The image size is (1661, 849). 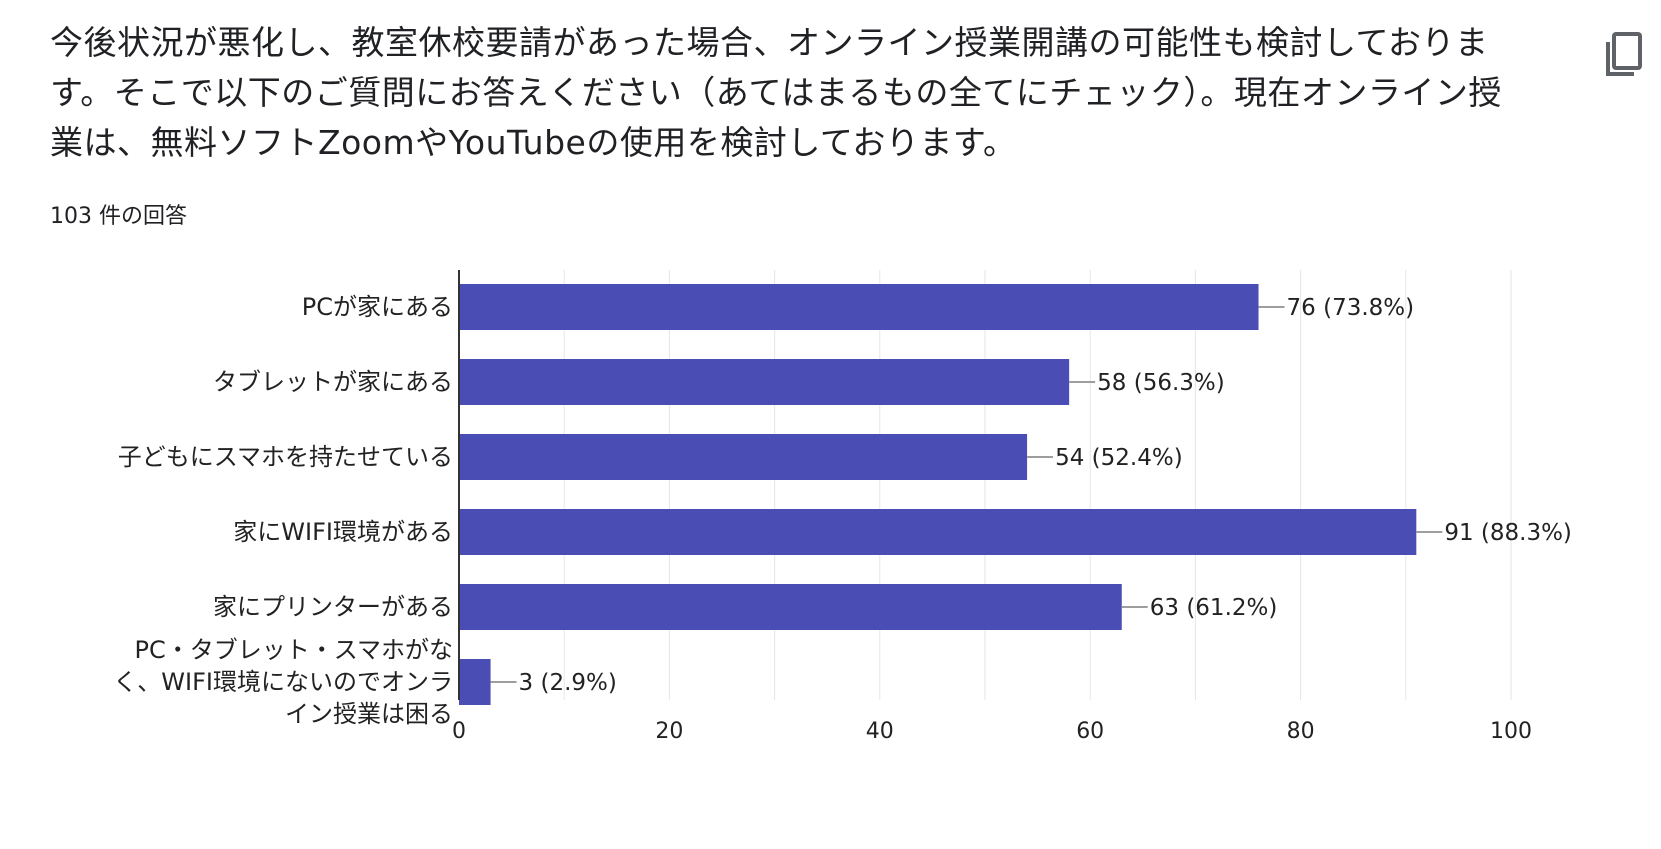 What do you see at coordinates (1214, 608) in the screenshot?
I see `data-label: 63 (61.2%)` at bounding box center [1214, 608].